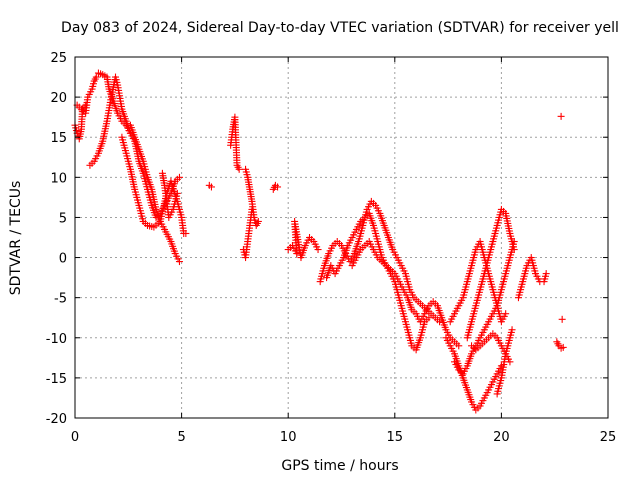  I want to click on x-tick-label: 15, so click(395, 437).